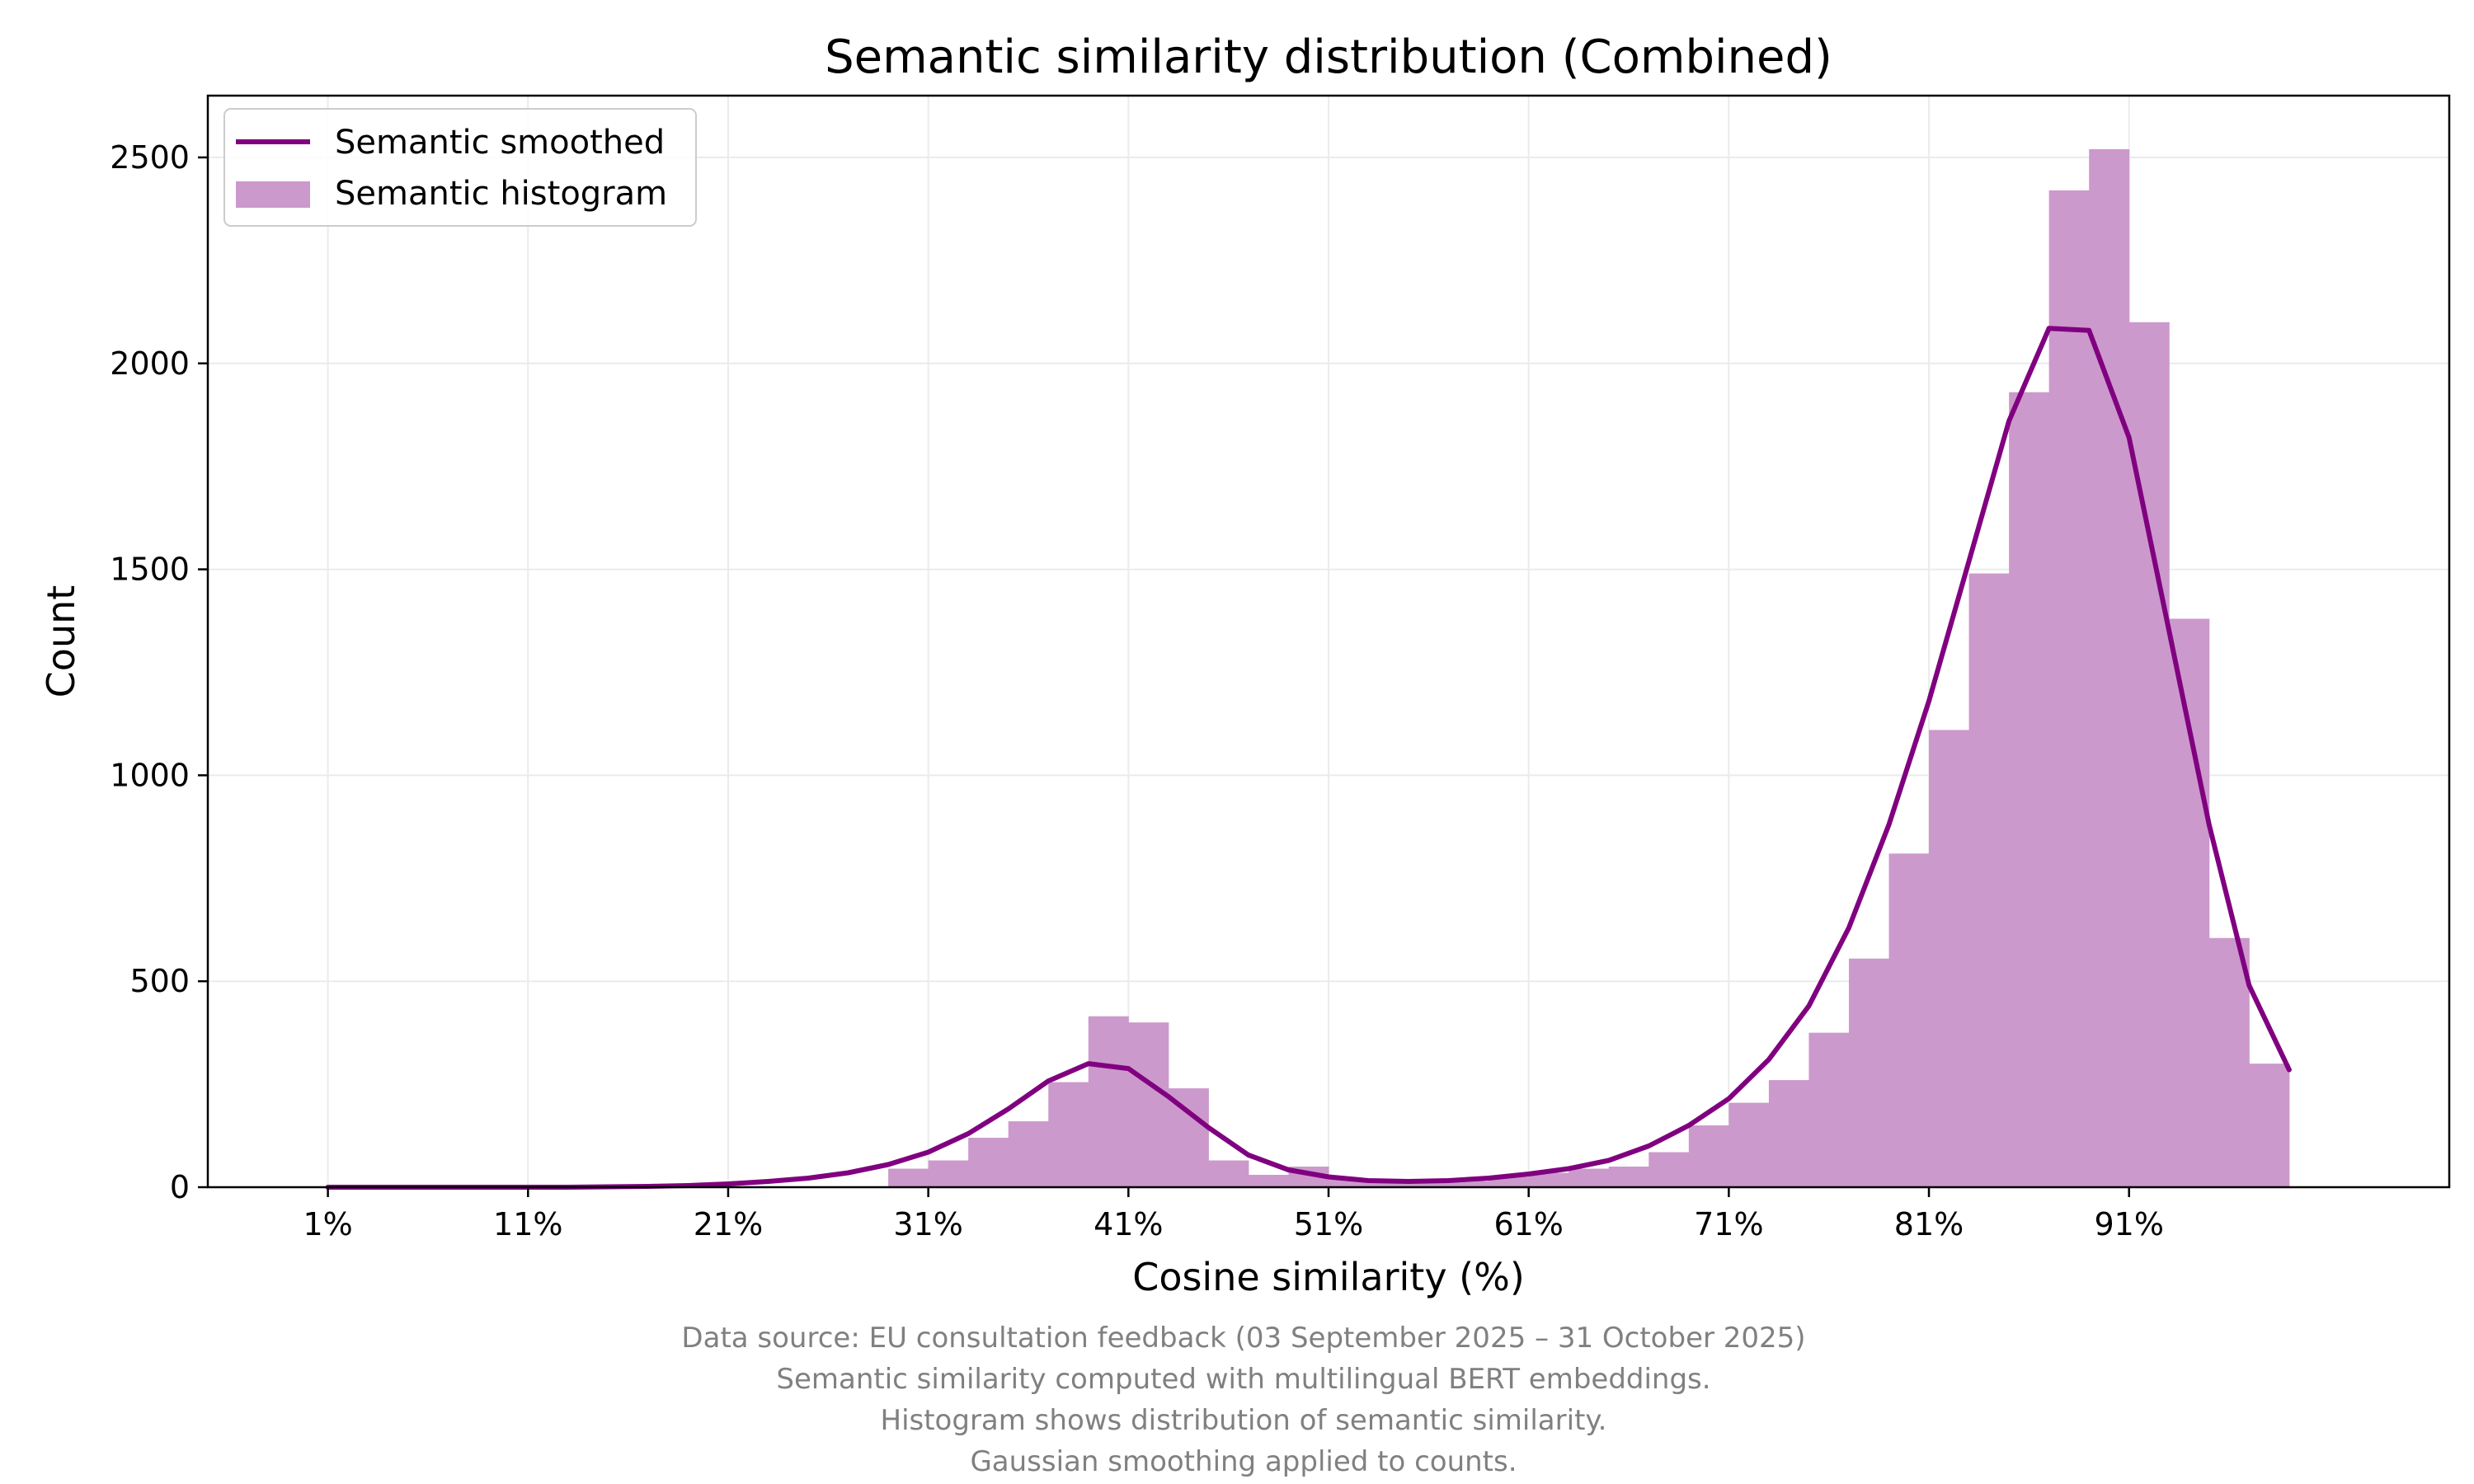 This screenshot has height=1484, width=2474. Describe the element at coordinates (273, 194) in the screenshot. I see `legend-bar-swatch` at that location.